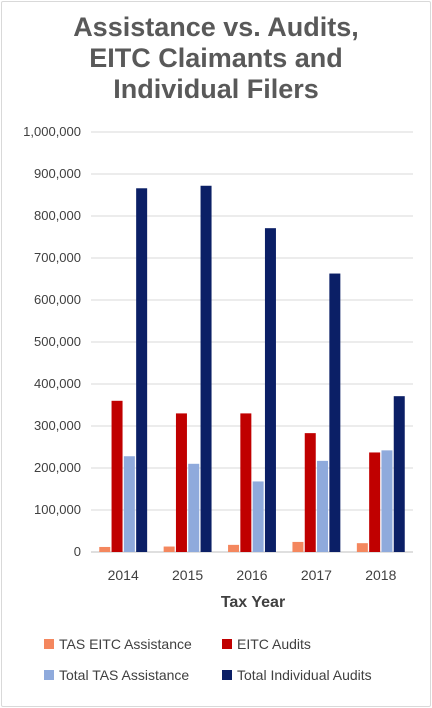 The image size is (432, 708). I want to click on x-tick-label: 2018, so click(380, 575).